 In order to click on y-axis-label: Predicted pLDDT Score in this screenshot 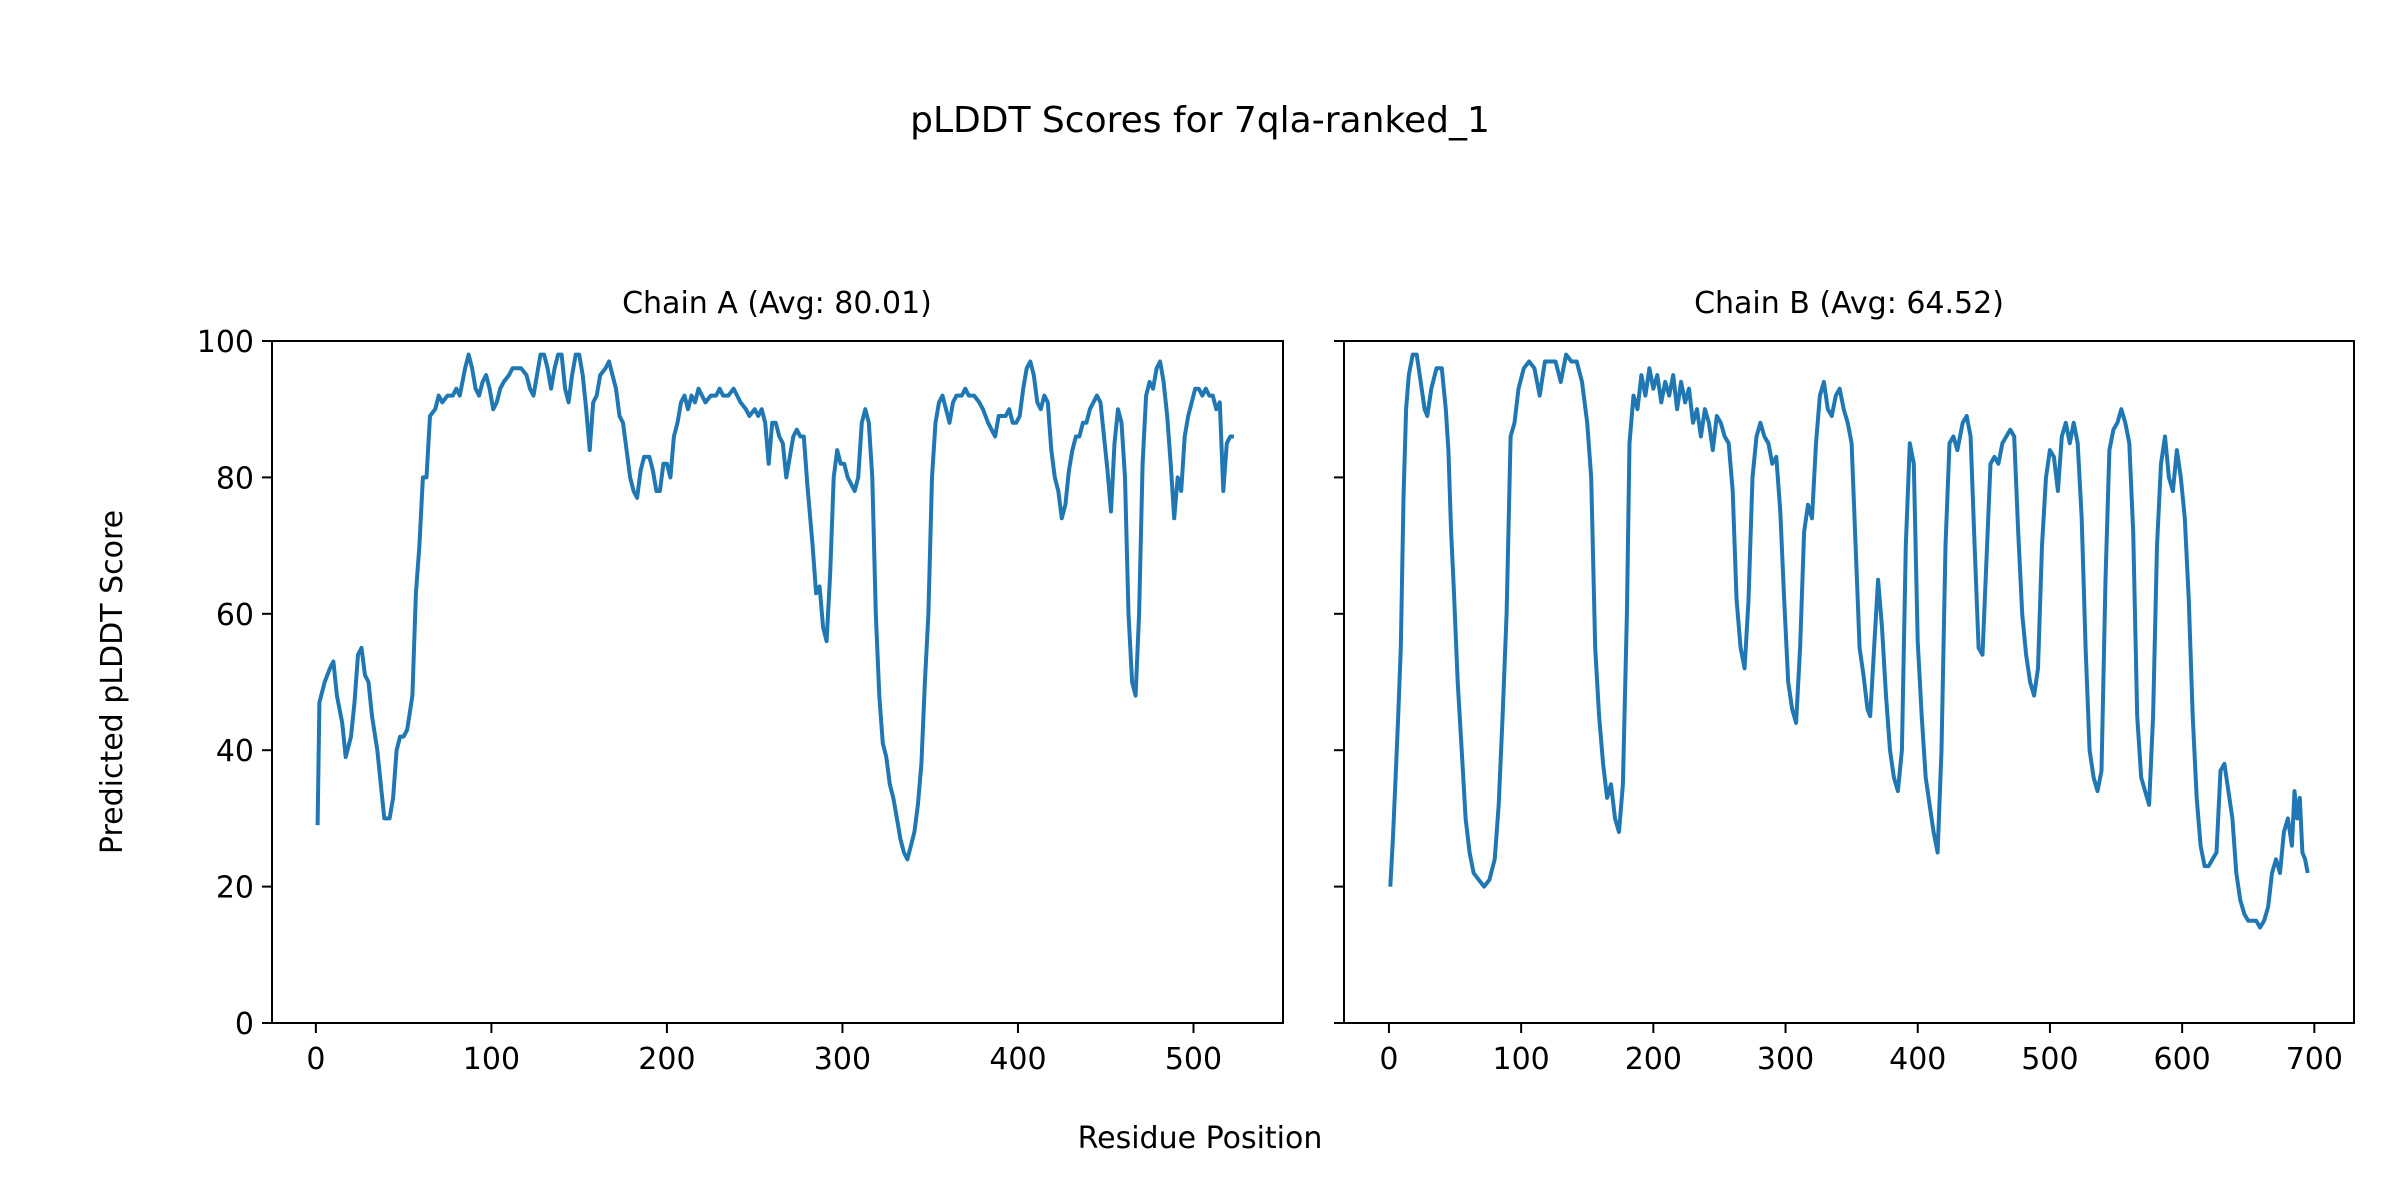, I will do `click(112, 682)`.